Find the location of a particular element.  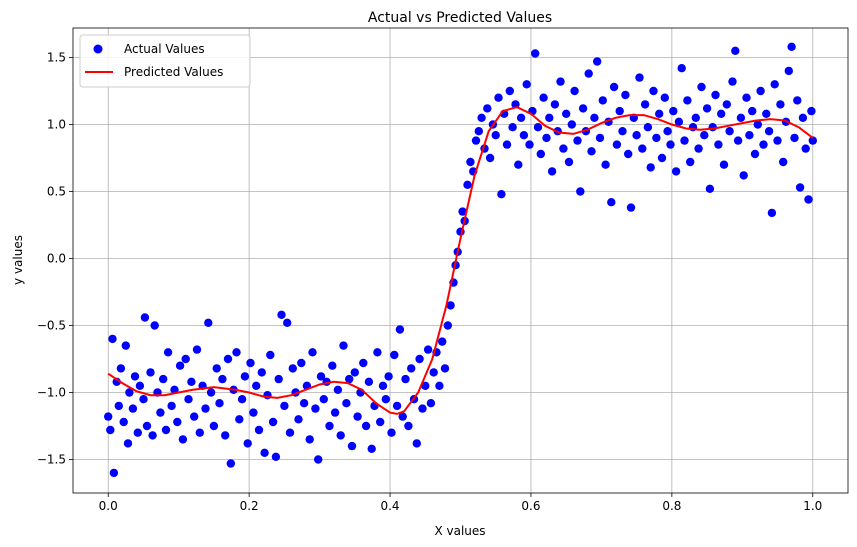

x-tick-label-0: 0.0 is located at coordinates (108, 506).